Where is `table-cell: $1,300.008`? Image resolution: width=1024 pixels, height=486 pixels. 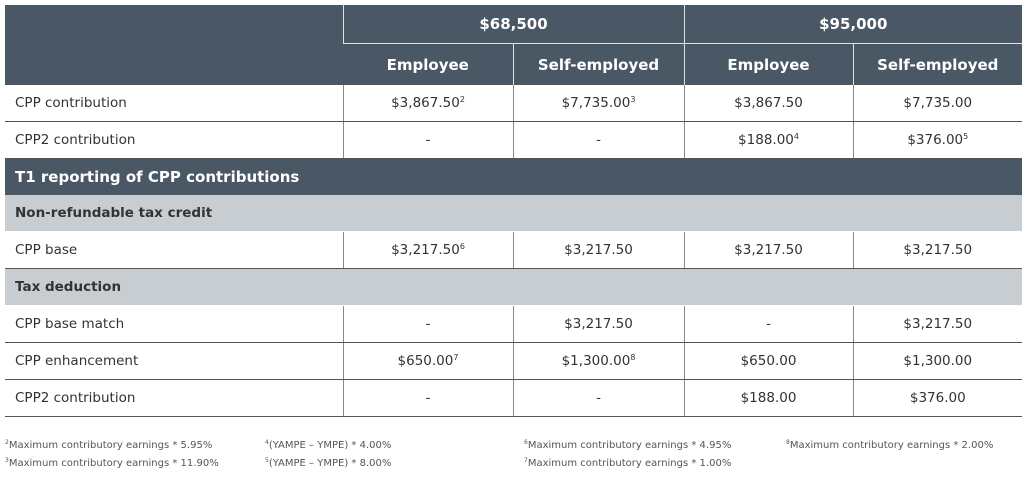
table-cell: $1,300.008 is located at coordinates (598, 361).